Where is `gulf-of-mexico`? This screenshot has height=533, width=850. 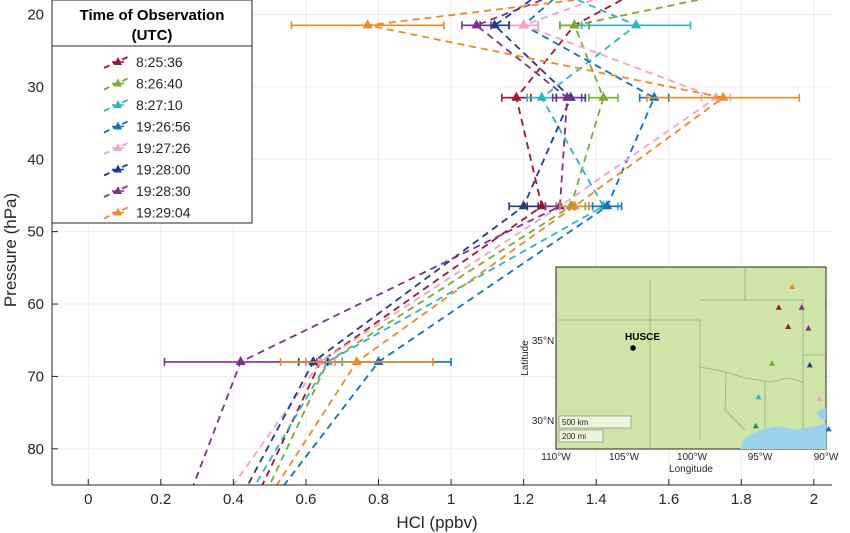
gulf-of-mexico is located at coordinates (783, 436).